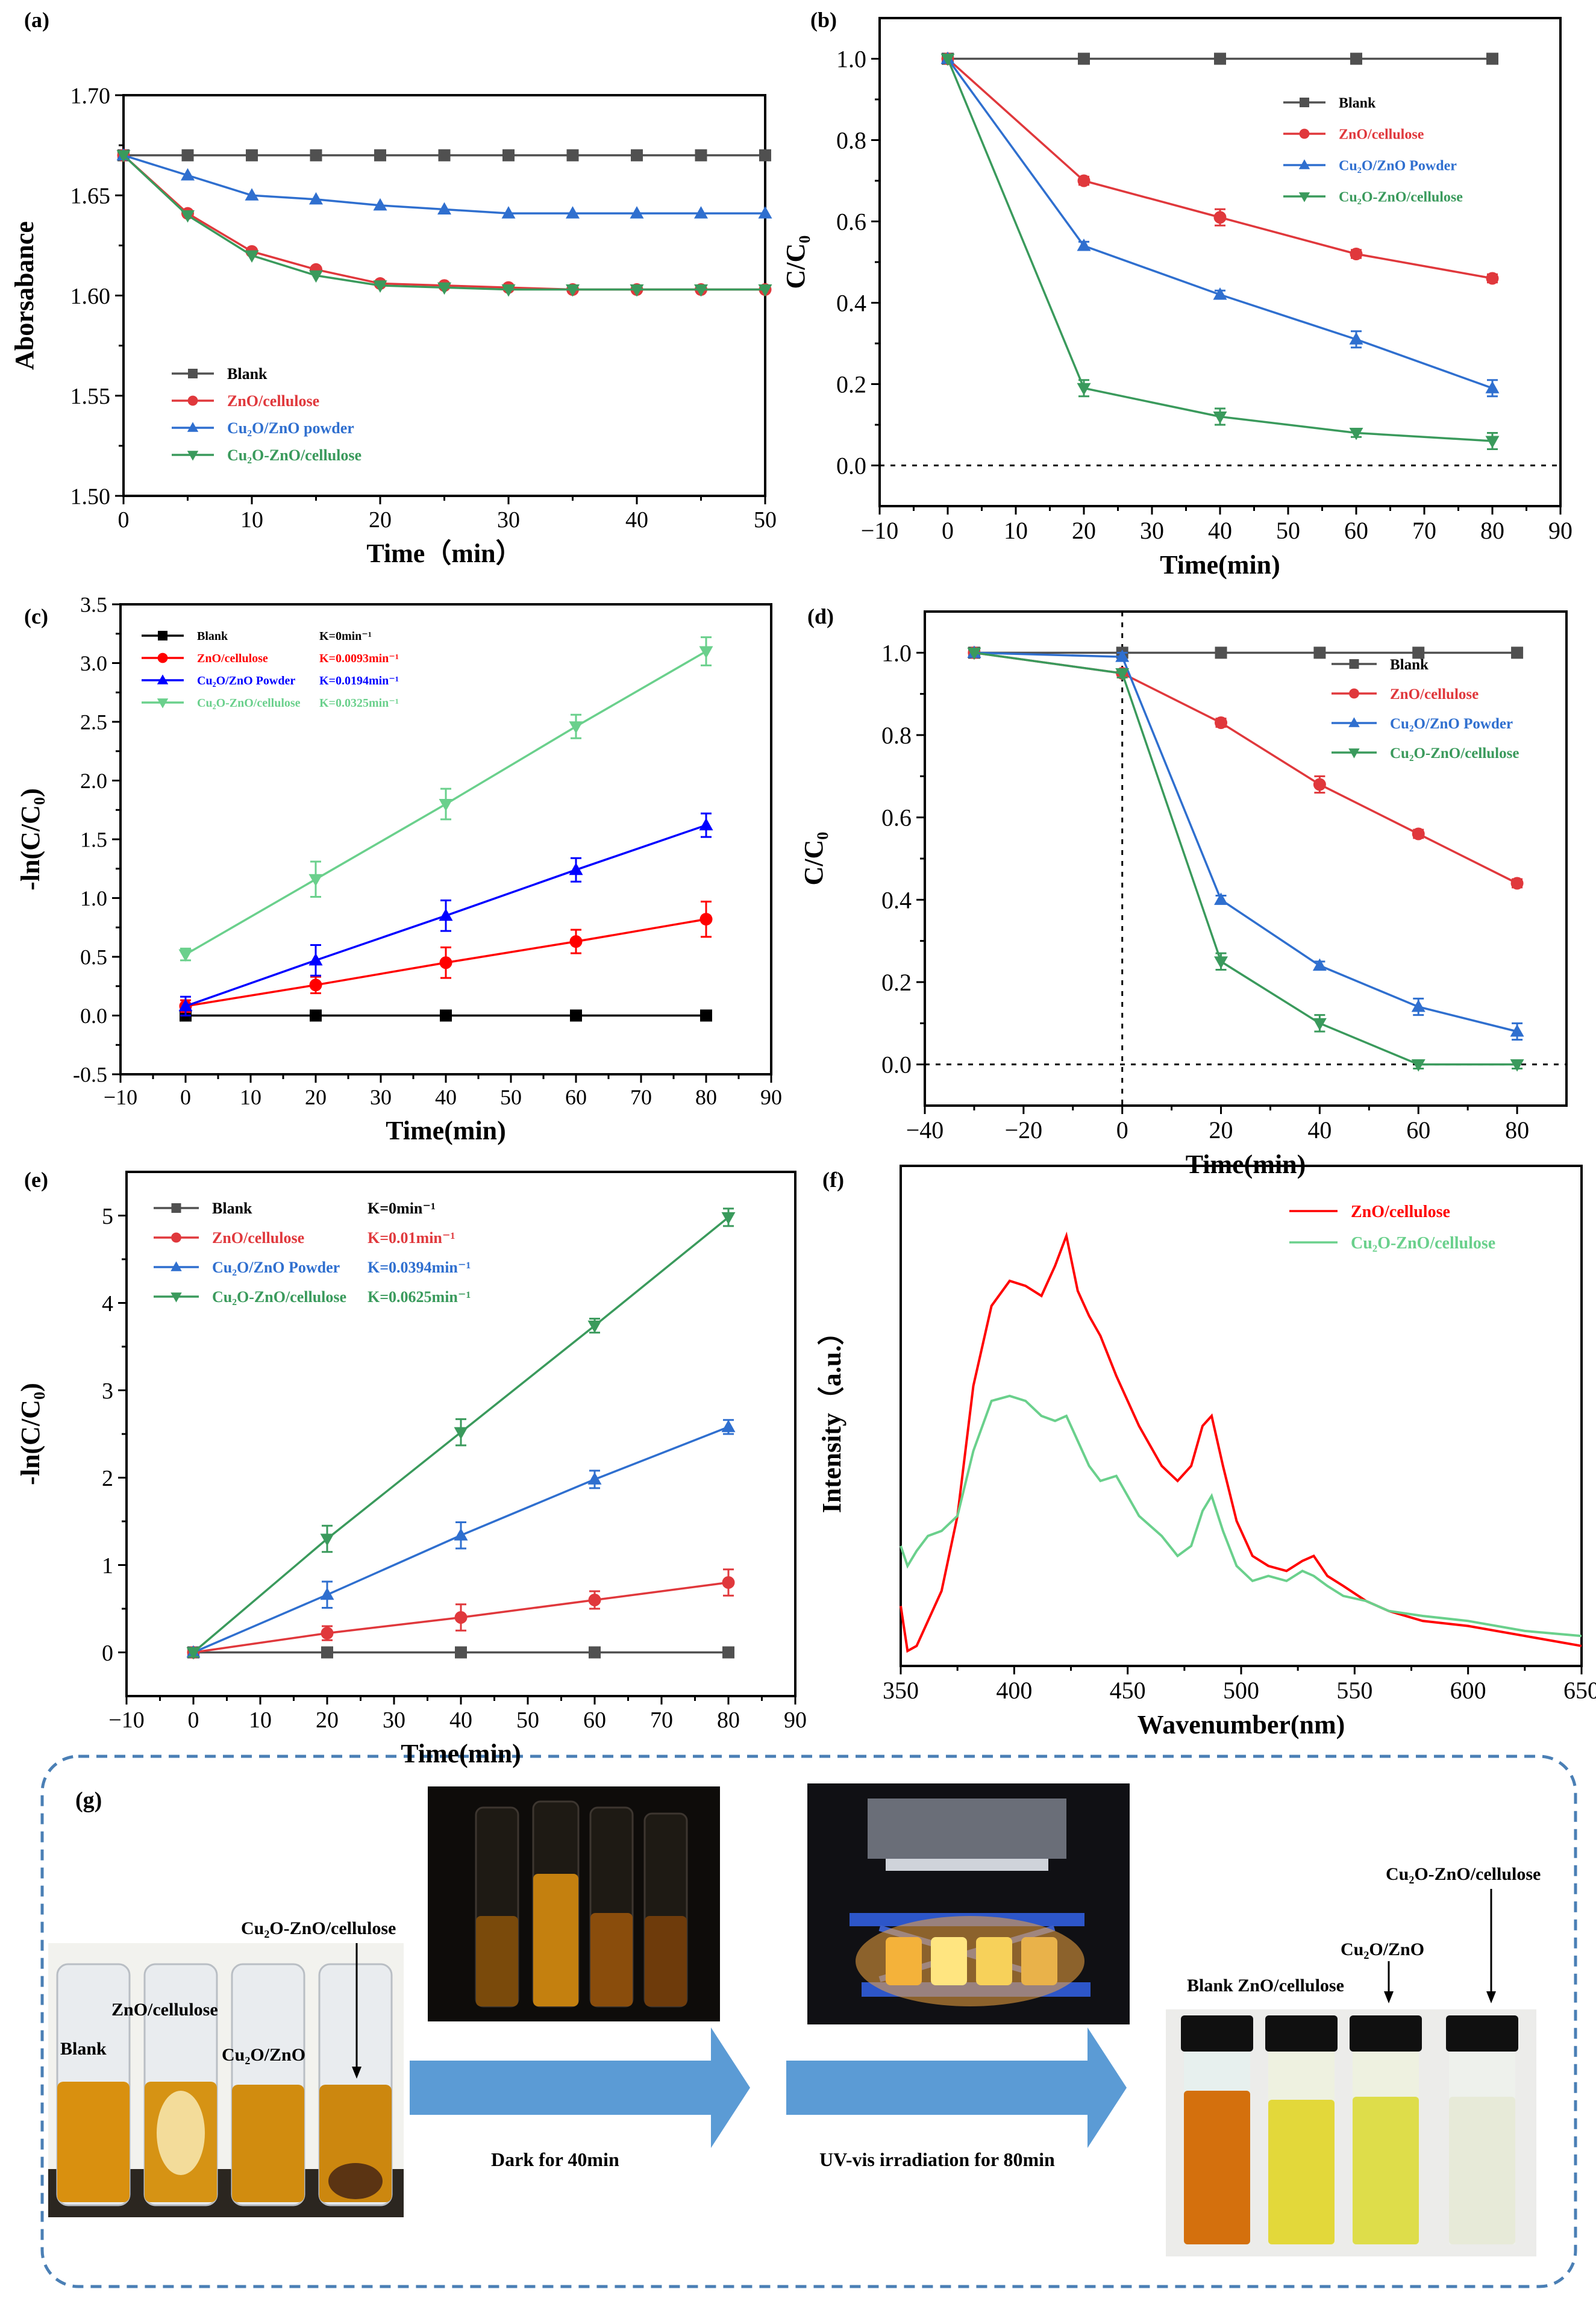 The image size is (1596, 2301). I want to click on chart-c-xtick-label: 80, so click(706, 1097).